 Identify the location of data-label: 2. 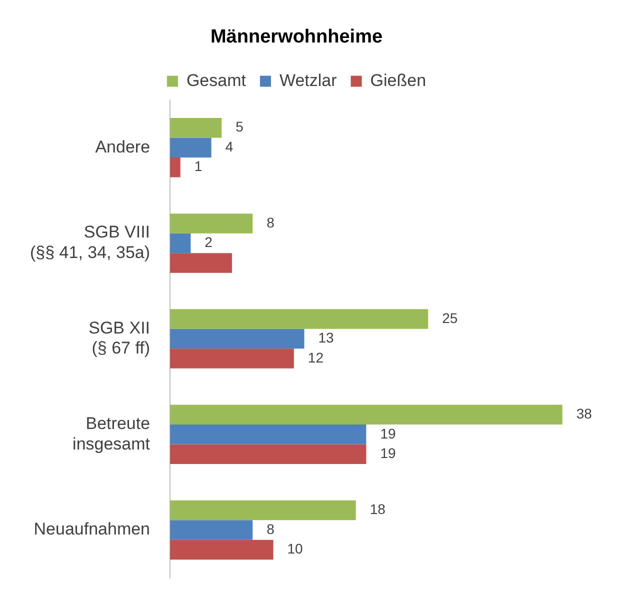
(208, 242).